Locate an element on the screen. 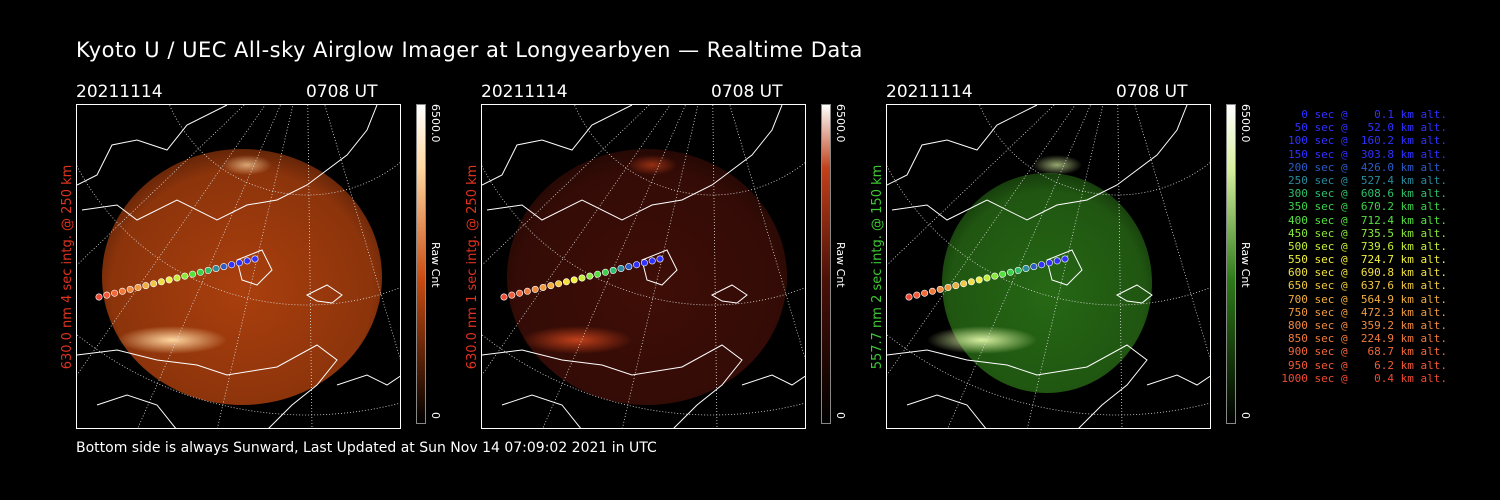  airglow-field is located at coordinates (242, 277).